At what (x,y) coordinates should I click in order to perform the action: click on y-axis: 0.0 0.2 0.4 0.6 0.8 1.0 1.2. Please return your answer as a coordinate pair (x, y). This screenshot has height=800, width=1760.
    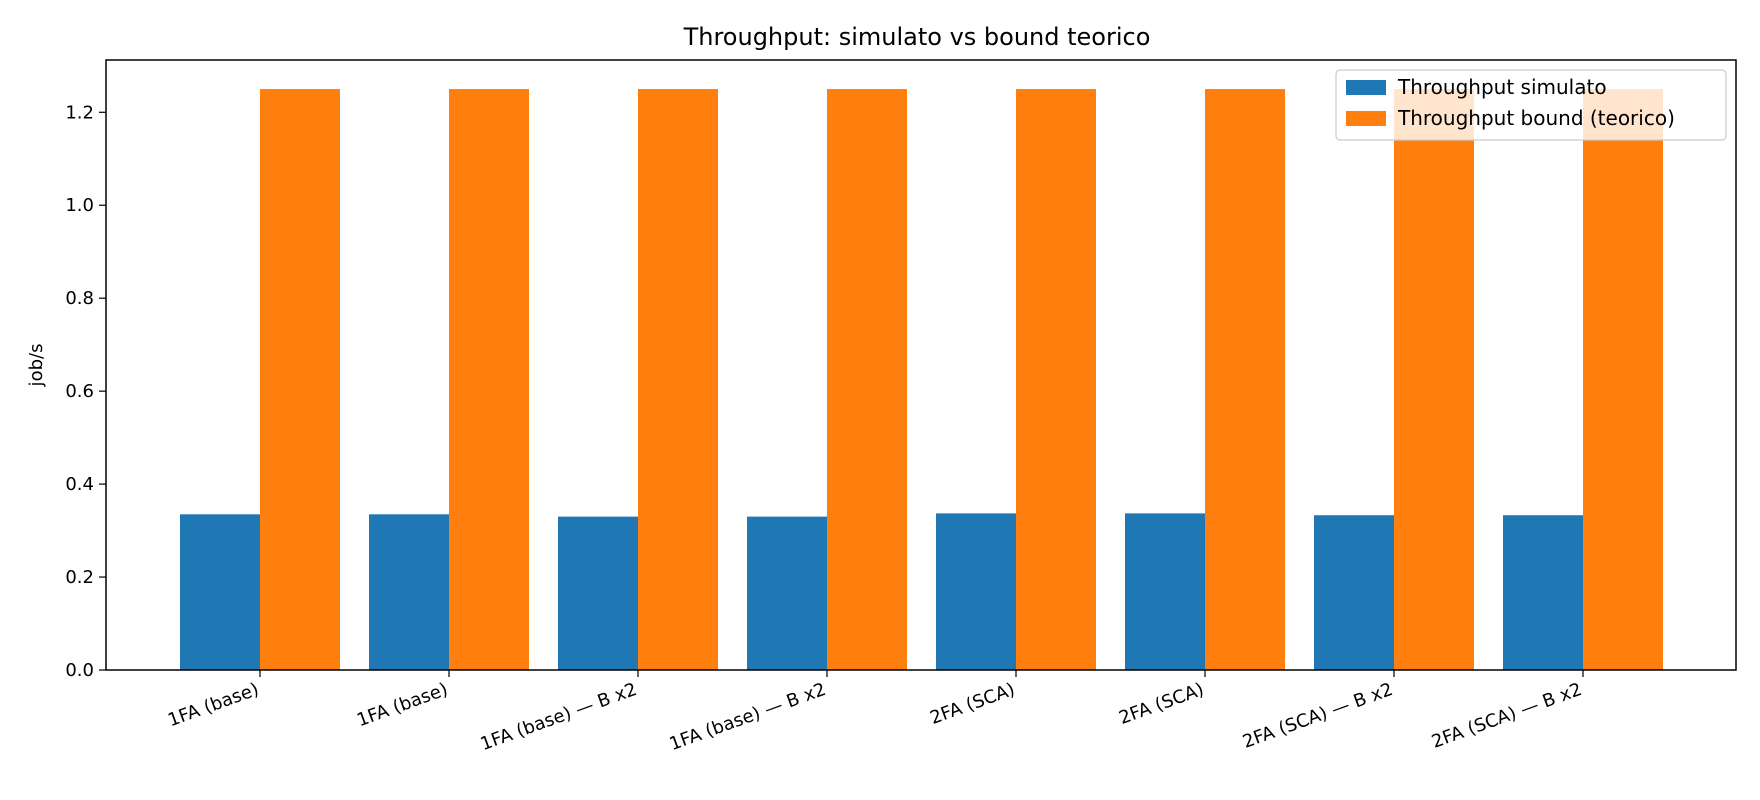
    Looking at the image, I should click on (85, 391).